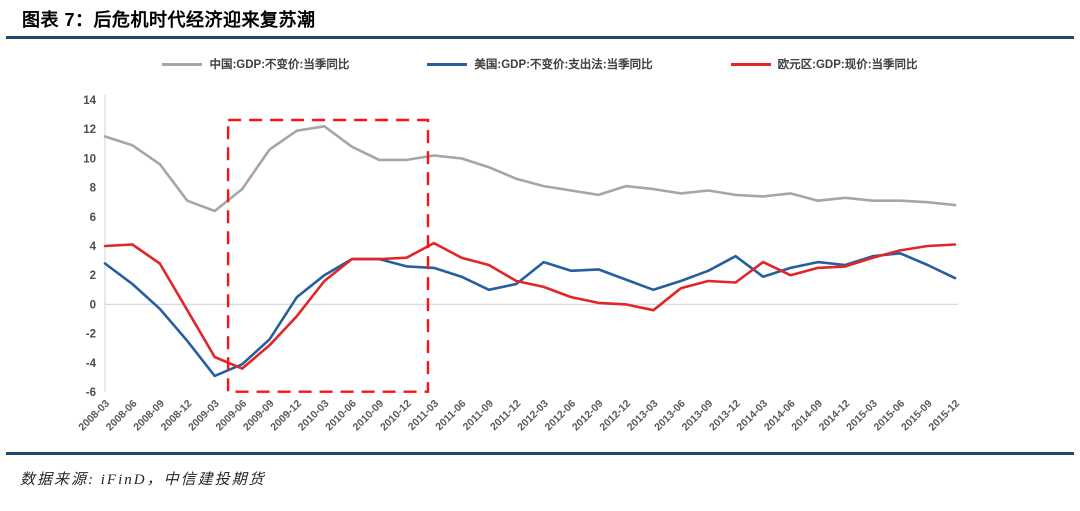 Image resolution: width=1080 pixels, height=511 pixels. What do you see at coordinates (93, 247) in the screenshot?
I see `y-tick-label: 4` at bounding box center [93, 247].